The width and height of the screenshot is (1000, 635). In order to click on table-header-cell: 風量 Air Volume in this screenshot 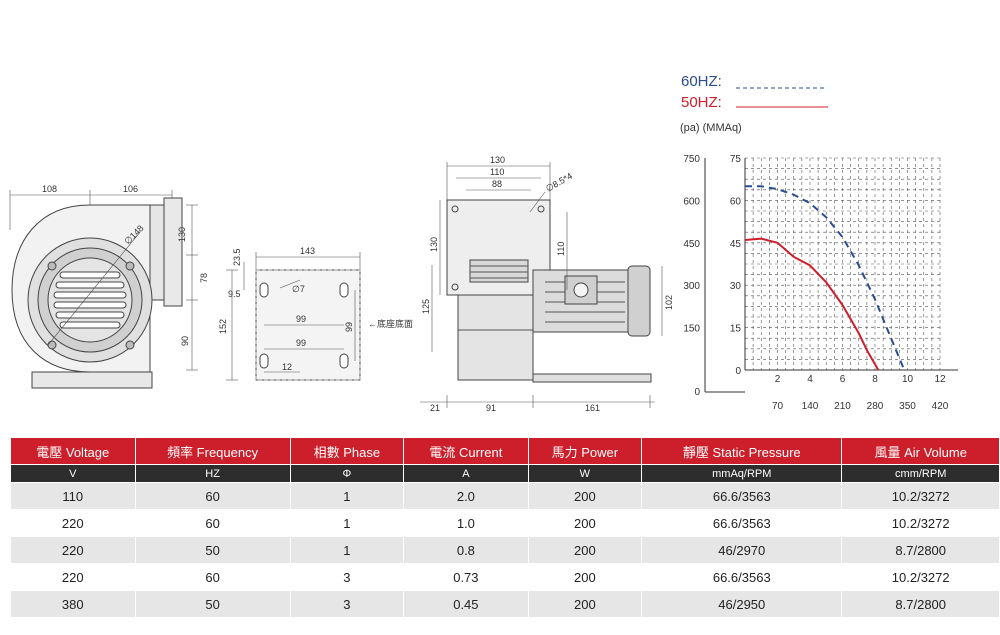, I will do `click(920, 451)`.